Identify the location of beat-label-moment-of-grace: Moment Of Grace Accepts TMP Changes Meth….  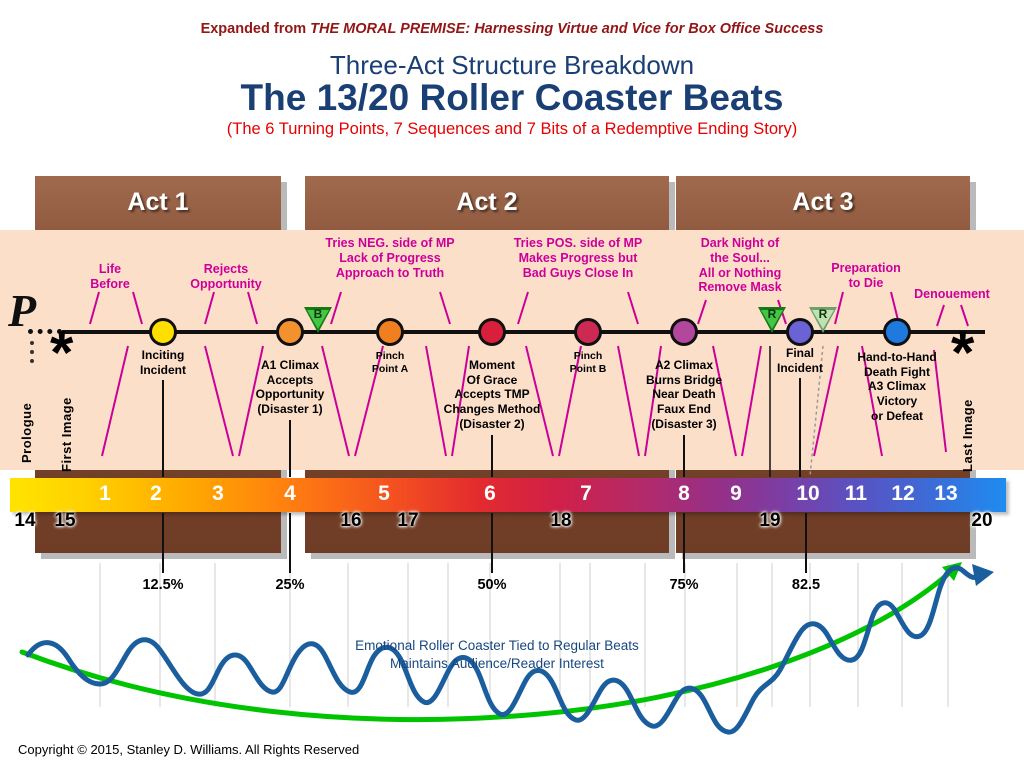
(492, 394).